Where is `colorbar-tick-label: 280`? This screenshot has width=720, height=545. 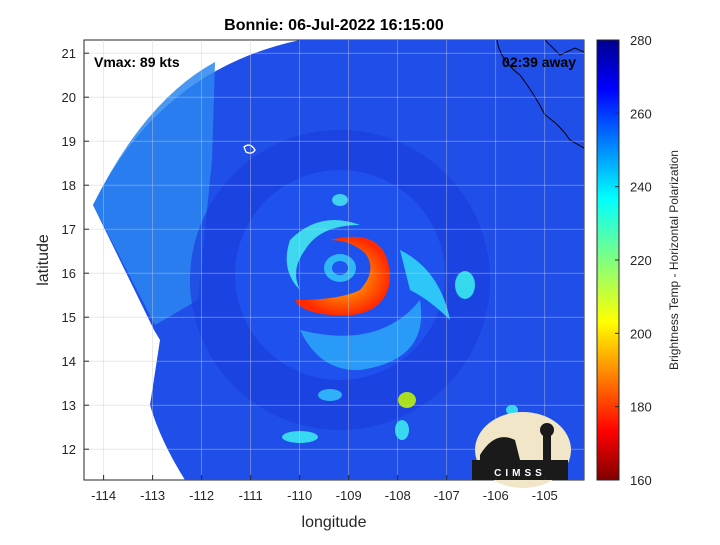
colorbar-tick-label: 280 is located at coordinates (641, 40).